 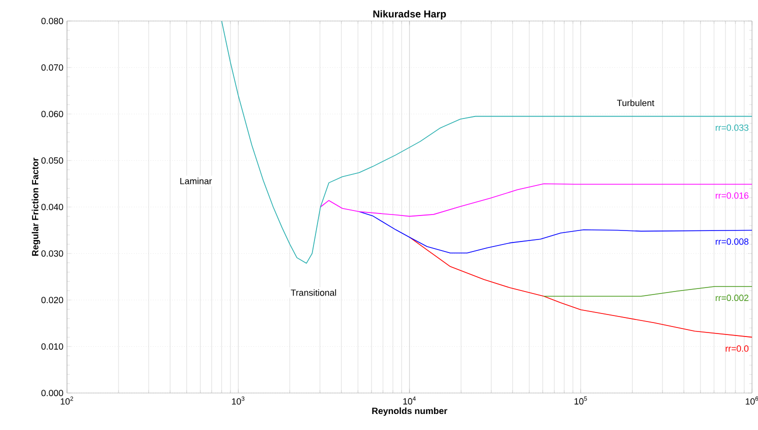 I want to click on y-tick-label: 0.070, so click(x=52, y=67).